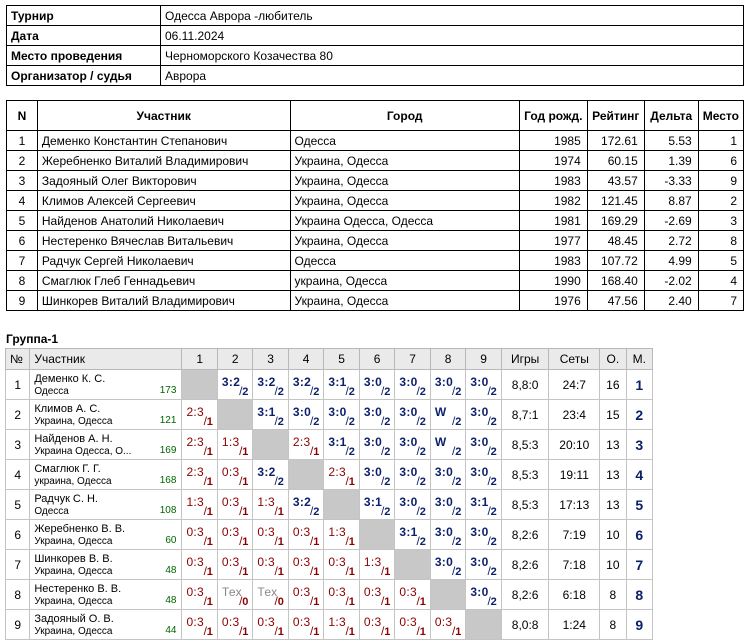  What do you see at coordinates (404, 220) in the screenshot?
I see `participant-city: Украина Одесса, Одесса` at bounding box center [404, 220].